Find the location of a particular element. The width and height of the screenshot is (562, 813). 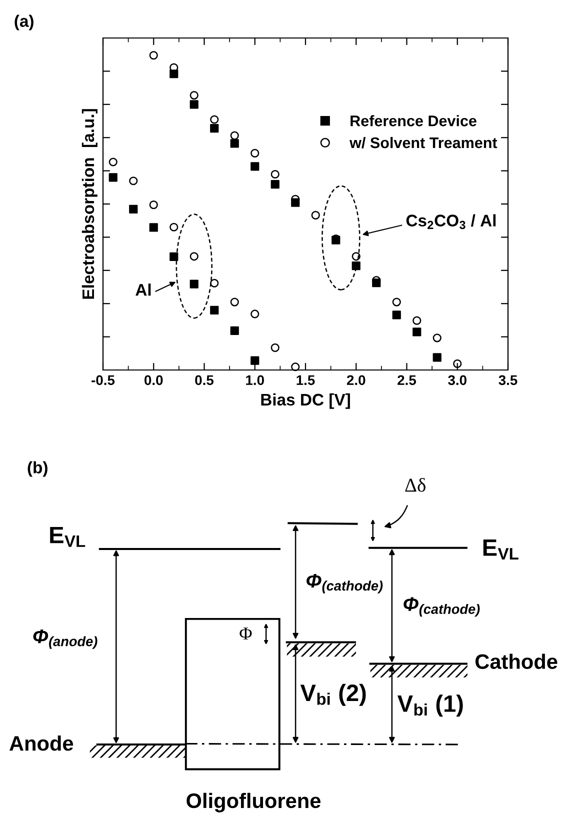

annotation: Al is located at coordinates (143, 290).